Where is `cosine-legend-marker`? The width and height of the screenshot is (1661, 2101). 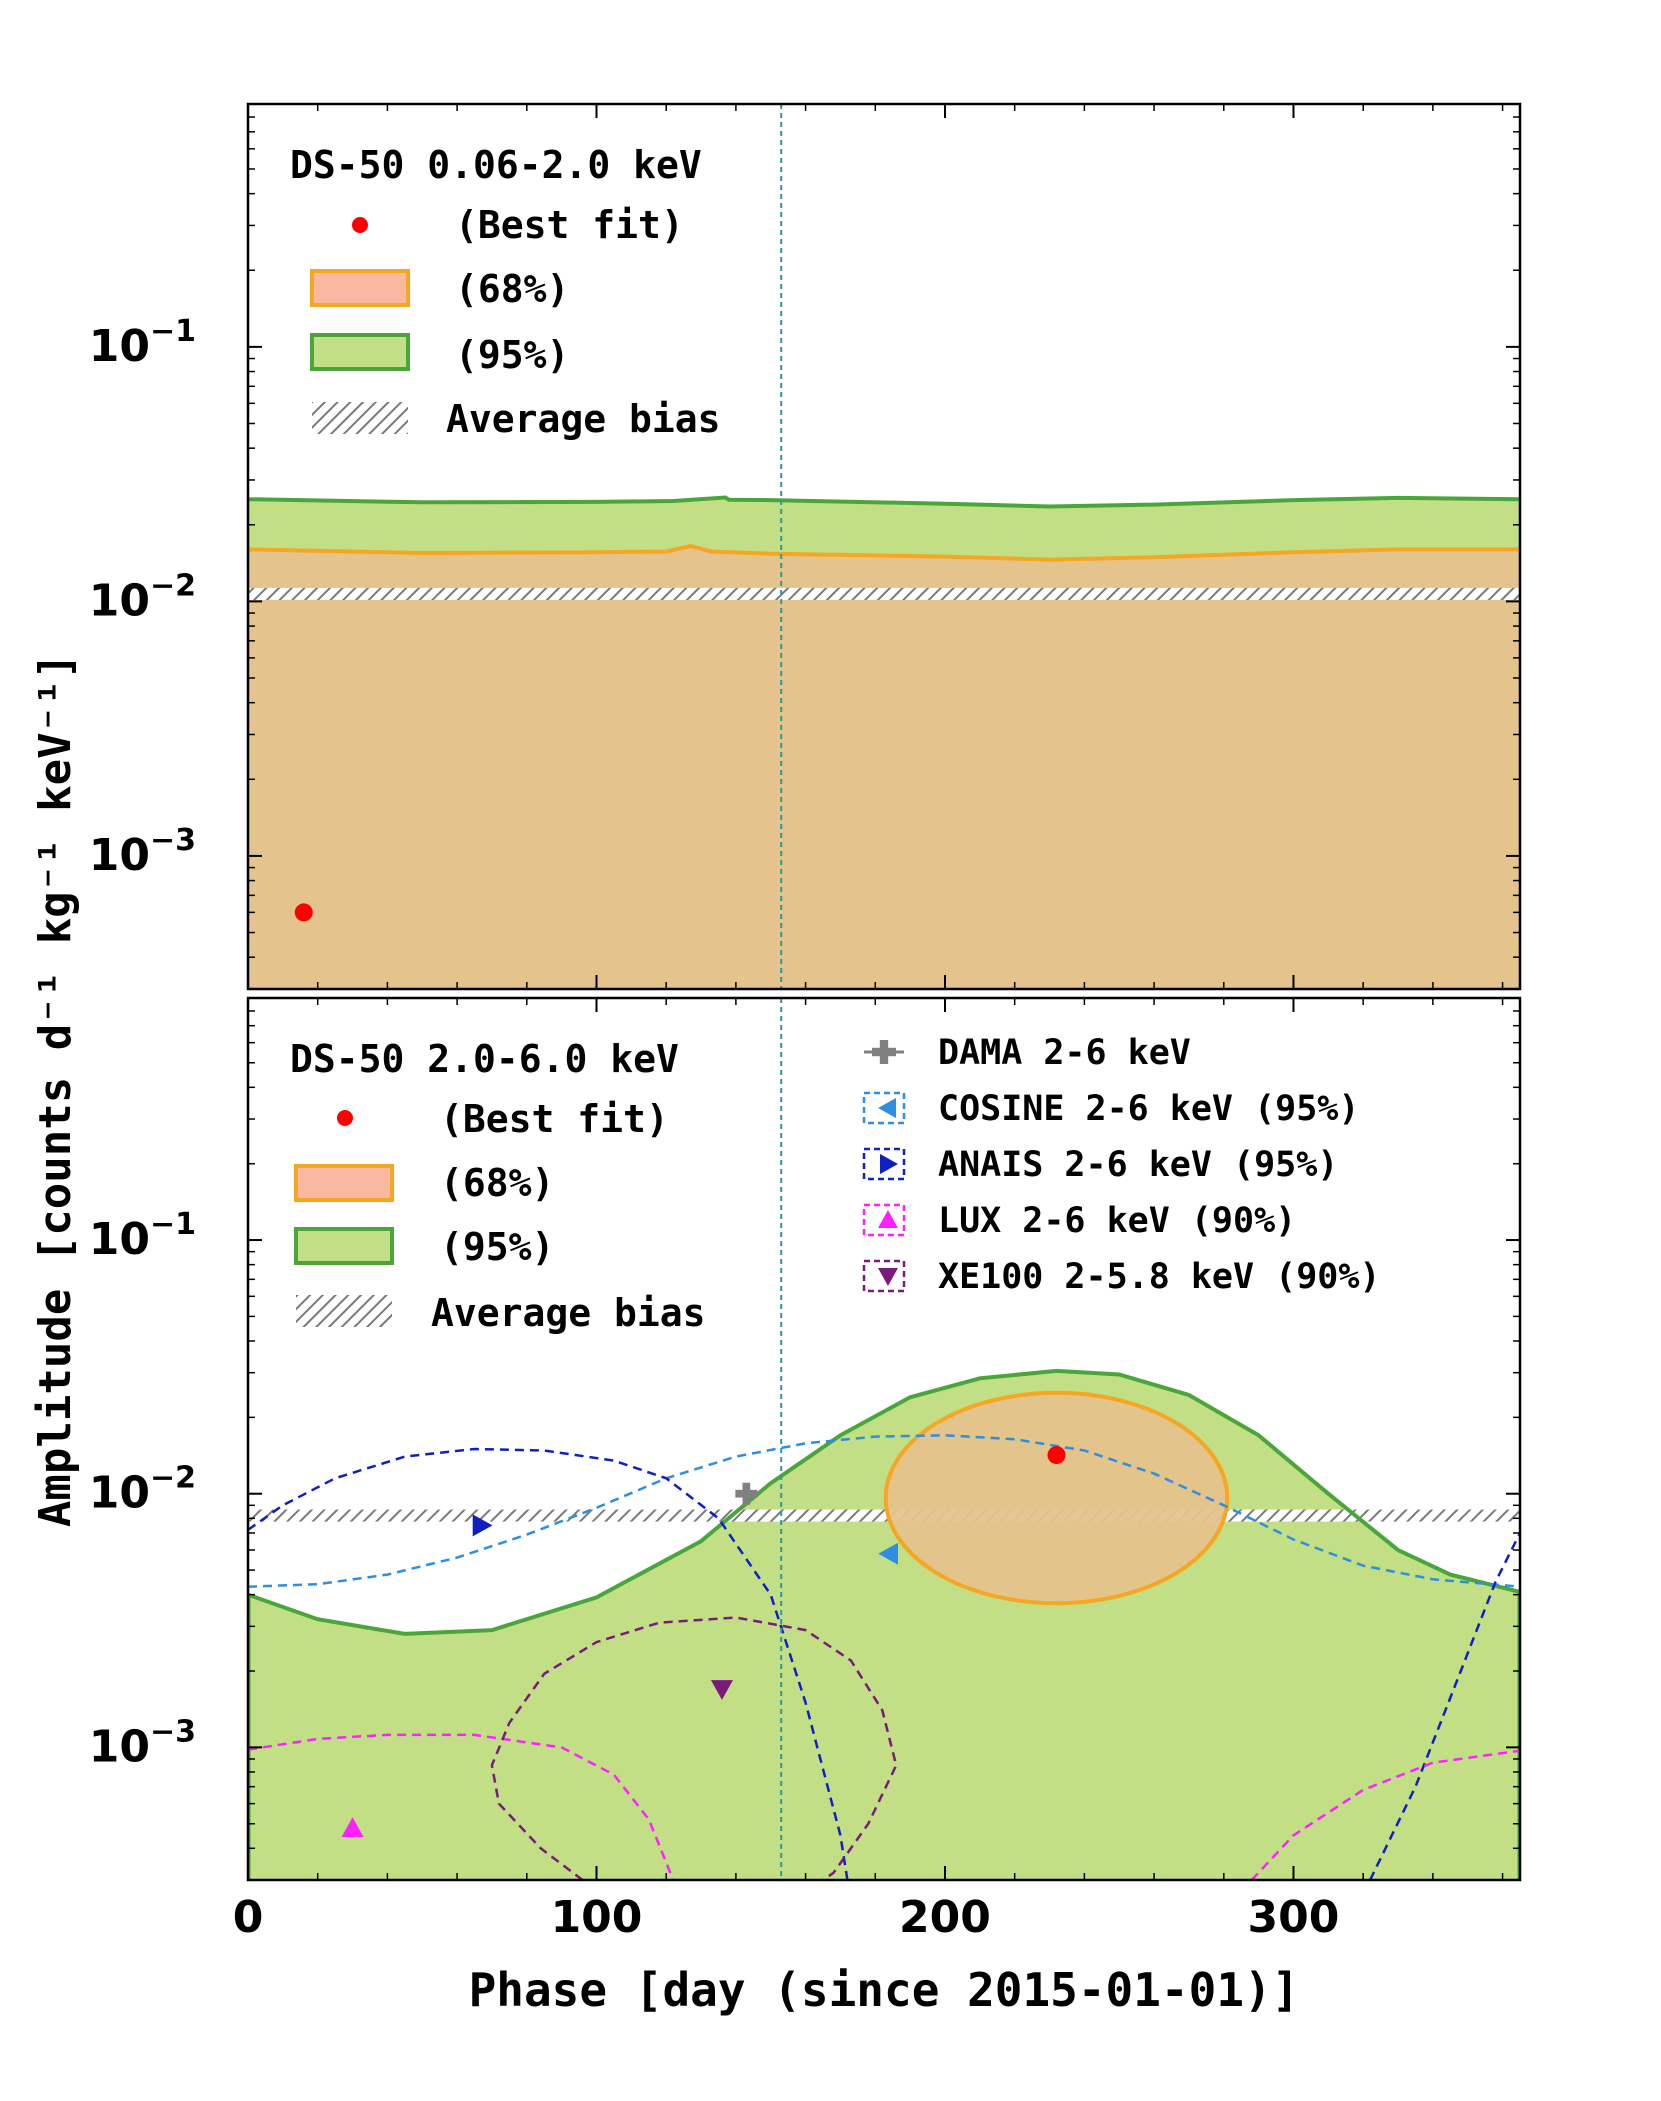 cosine-legend-marker is located at coordinates (887, 1108).